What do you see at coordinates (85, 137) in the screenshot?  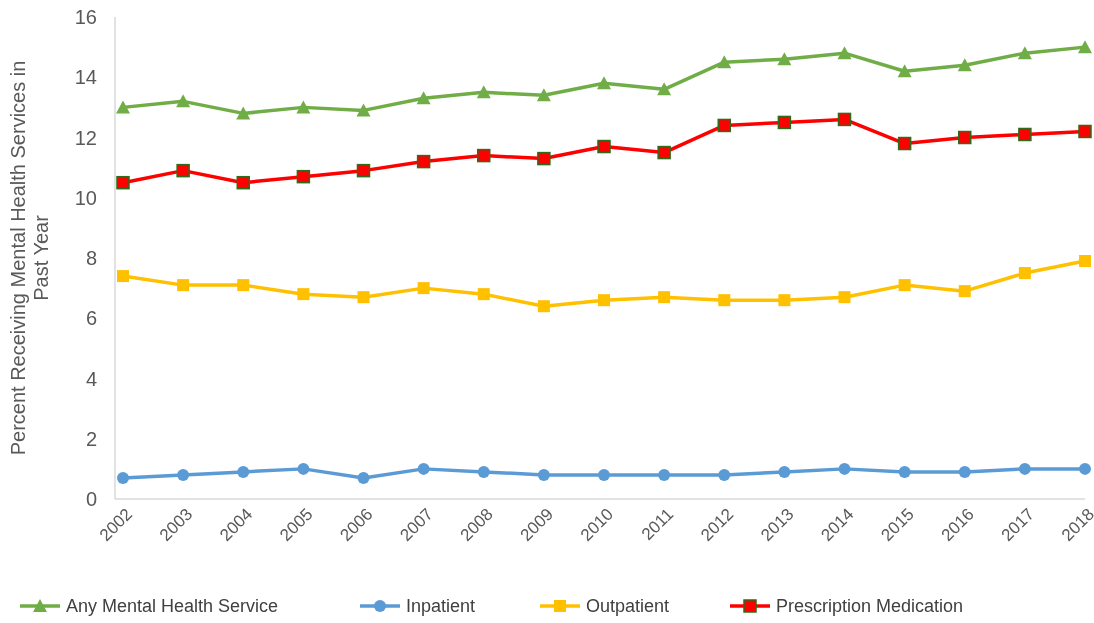 I see `y-tick-label: 12` at bounding box center [85, 137].